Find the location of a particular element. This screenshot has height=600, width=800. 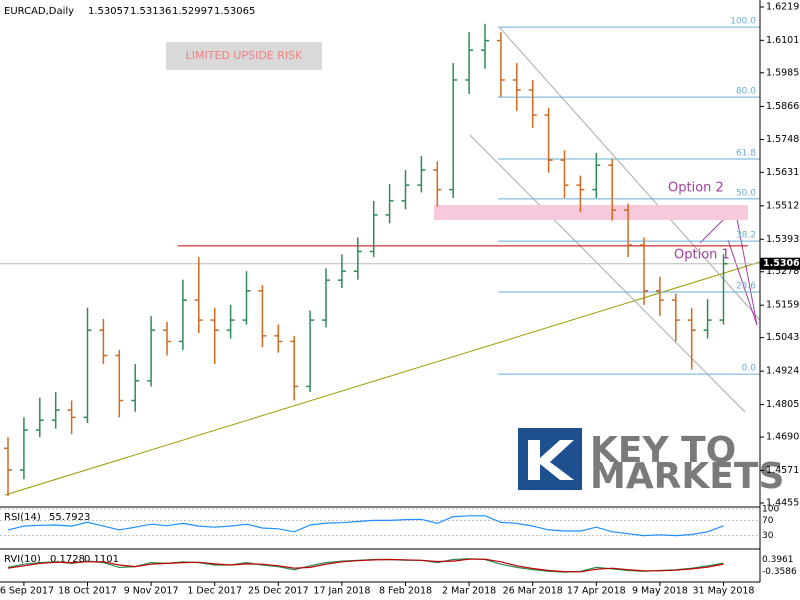

ohlc-value: 1.52997 is located at coordinates (192, 11).